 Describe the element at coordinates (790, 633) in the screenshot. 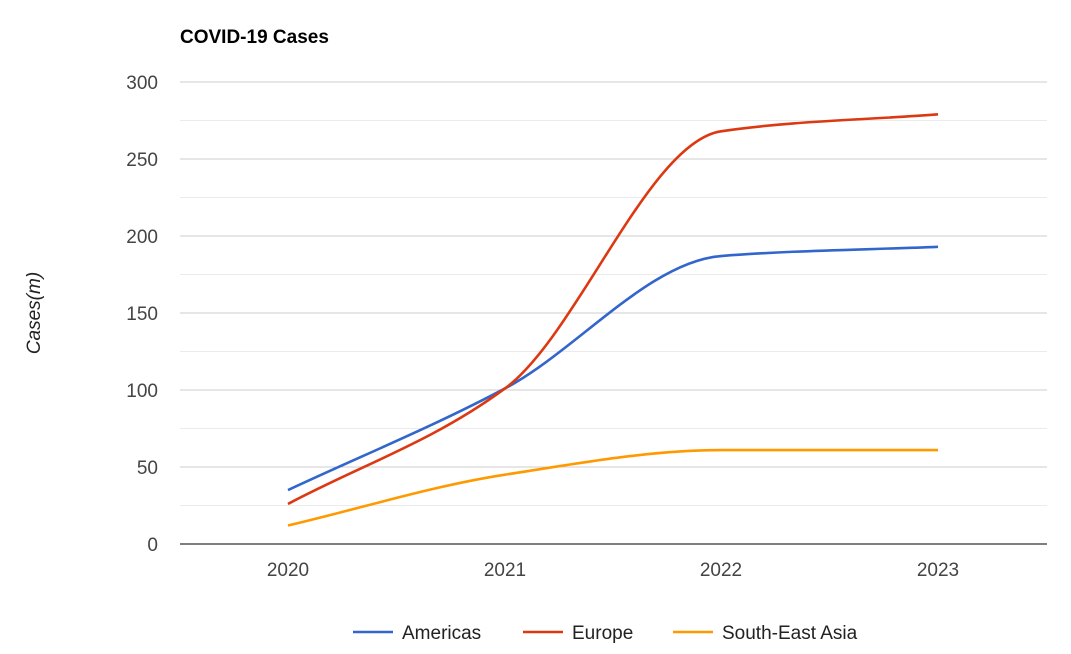

I see `legend-label: South-East Asia` at that location.